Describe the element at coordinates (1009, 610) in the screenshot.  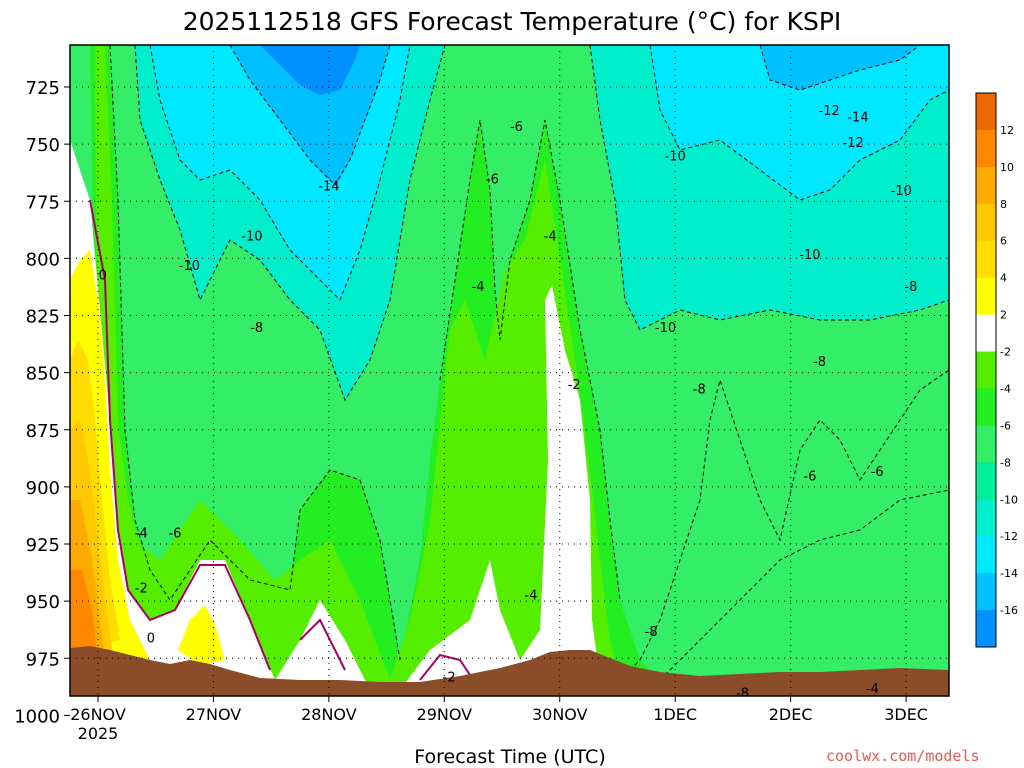
I see `colorbar-label: -16` at that location.